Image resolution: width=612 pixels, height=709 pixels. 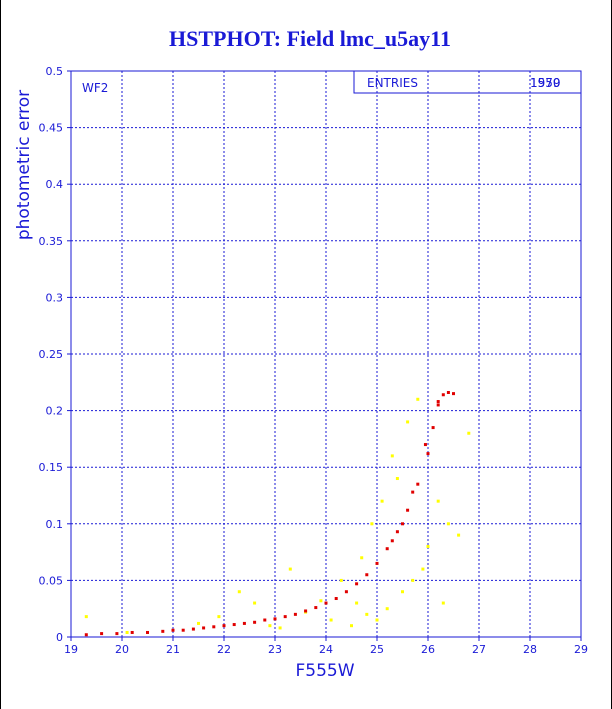 What do you see at coordinates (51, 580) in the screenshot?
I see `y-tick-label: 0.05` at bounding box center [51, 580].